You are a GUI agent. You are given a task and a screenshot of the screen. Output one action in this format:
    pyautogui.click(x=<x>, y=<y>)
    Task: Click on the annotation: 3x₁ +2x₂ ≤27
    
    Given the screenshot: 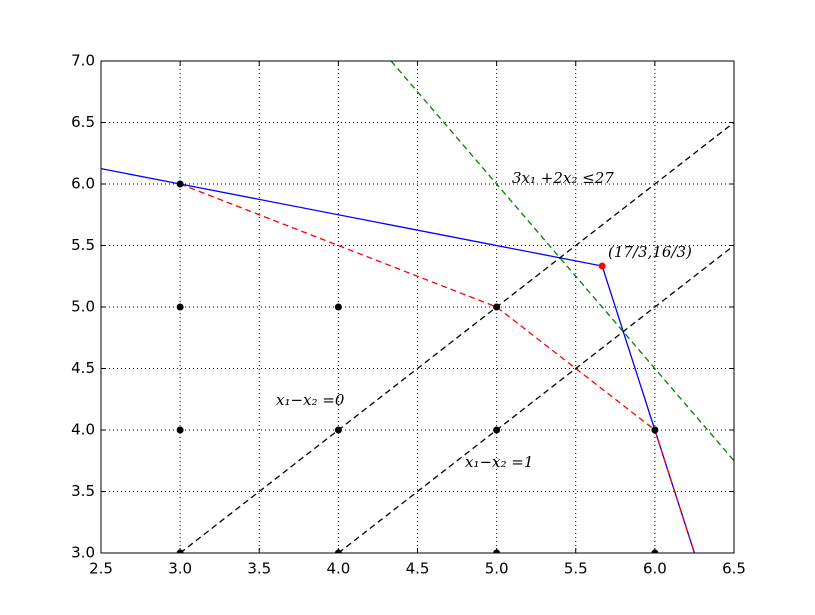 What is the action you would take?
    pyautogui.click(x=563, y=178)
    